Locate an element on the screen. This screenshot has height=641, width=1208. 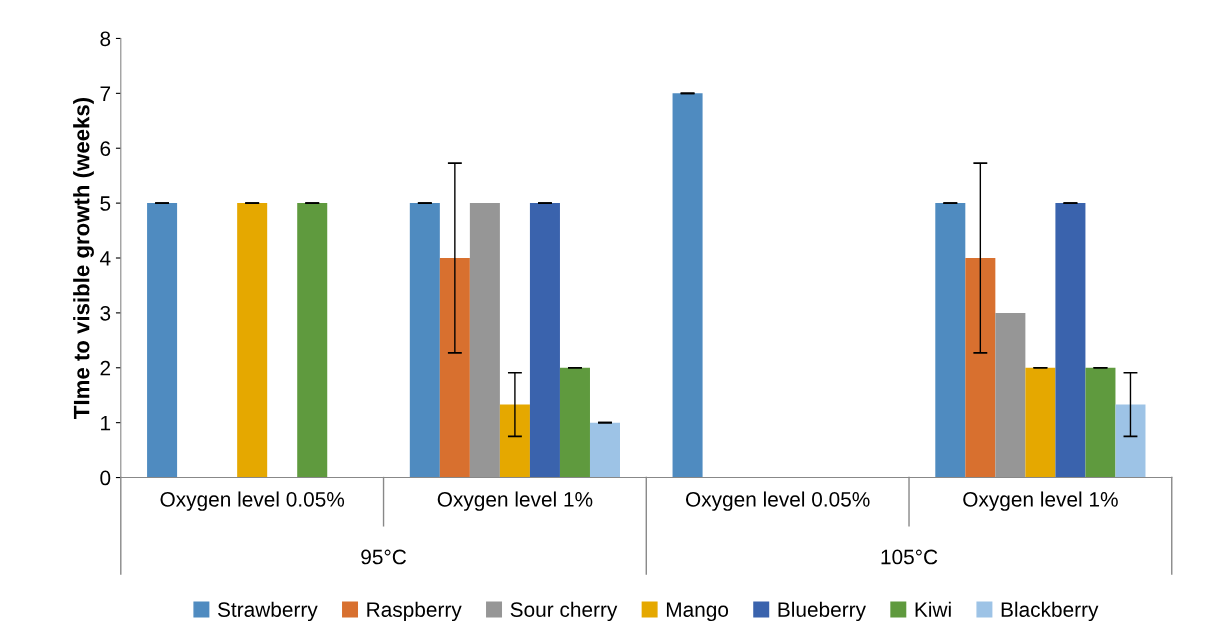
y-tick-label: 1 is located at coordinates (106, 423).